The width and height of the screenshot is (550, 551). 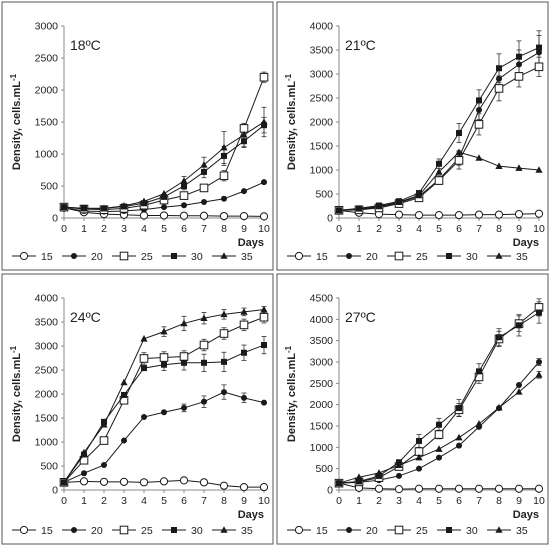 I want to click on x-tick-label: 8, so click(x=499, y=501).